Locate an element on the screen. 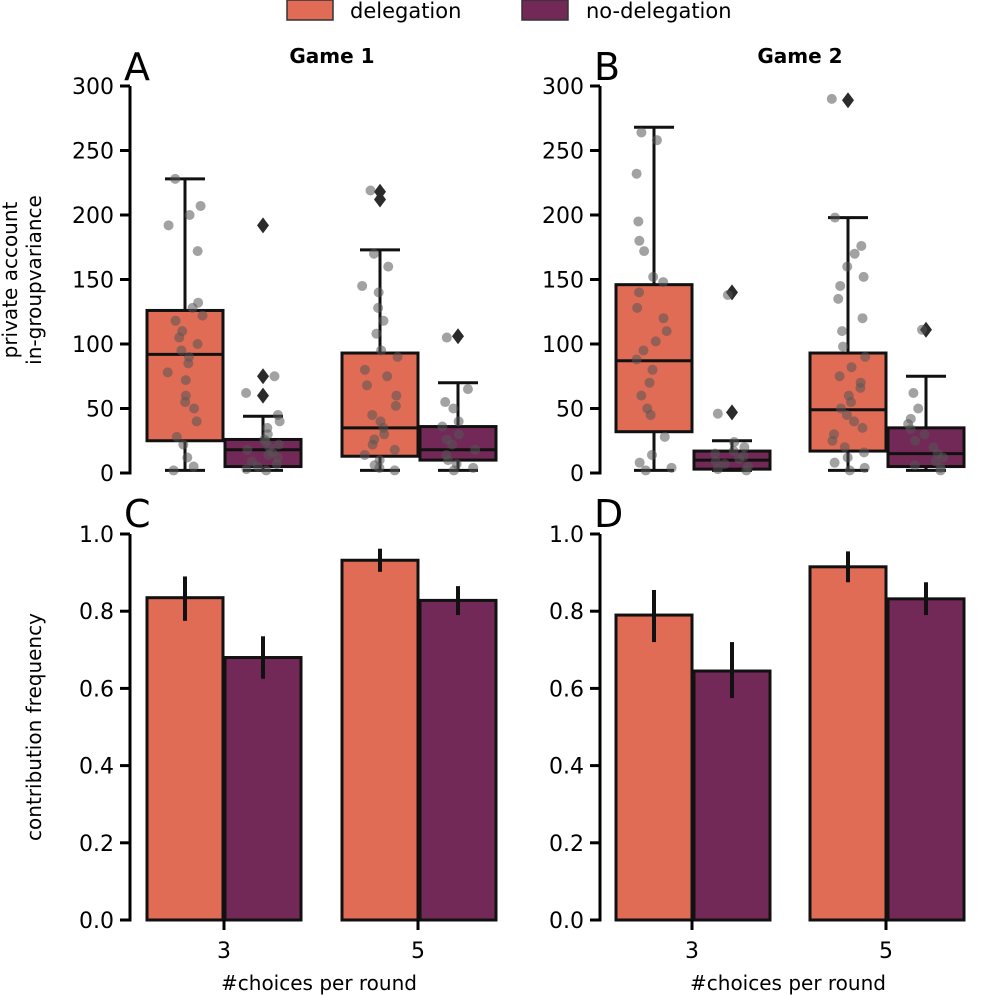  y-tick-label: 0.6 is located at coordinates (566, 689).